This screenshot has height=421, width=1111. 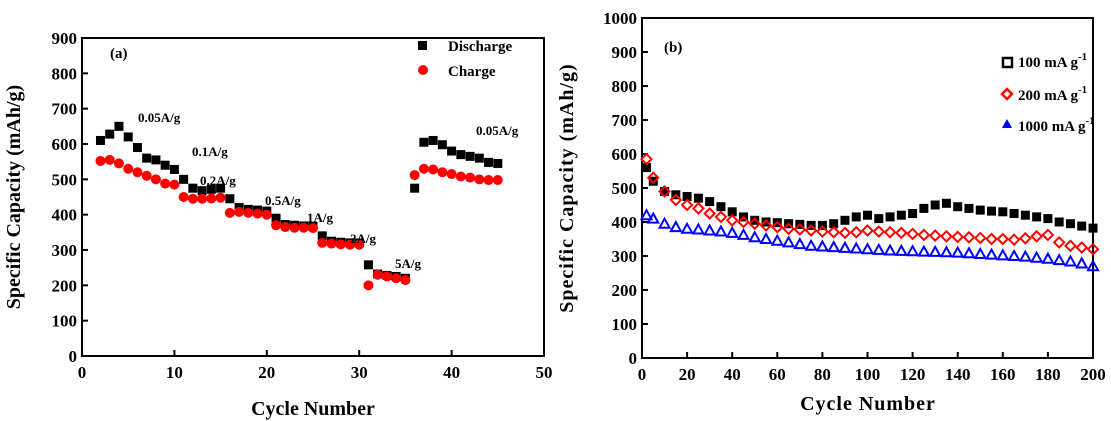 What do you see at coordinates (625, 222) in the screenshot?
I see `y-tick-label: 400` at bounding box center [625, 222].